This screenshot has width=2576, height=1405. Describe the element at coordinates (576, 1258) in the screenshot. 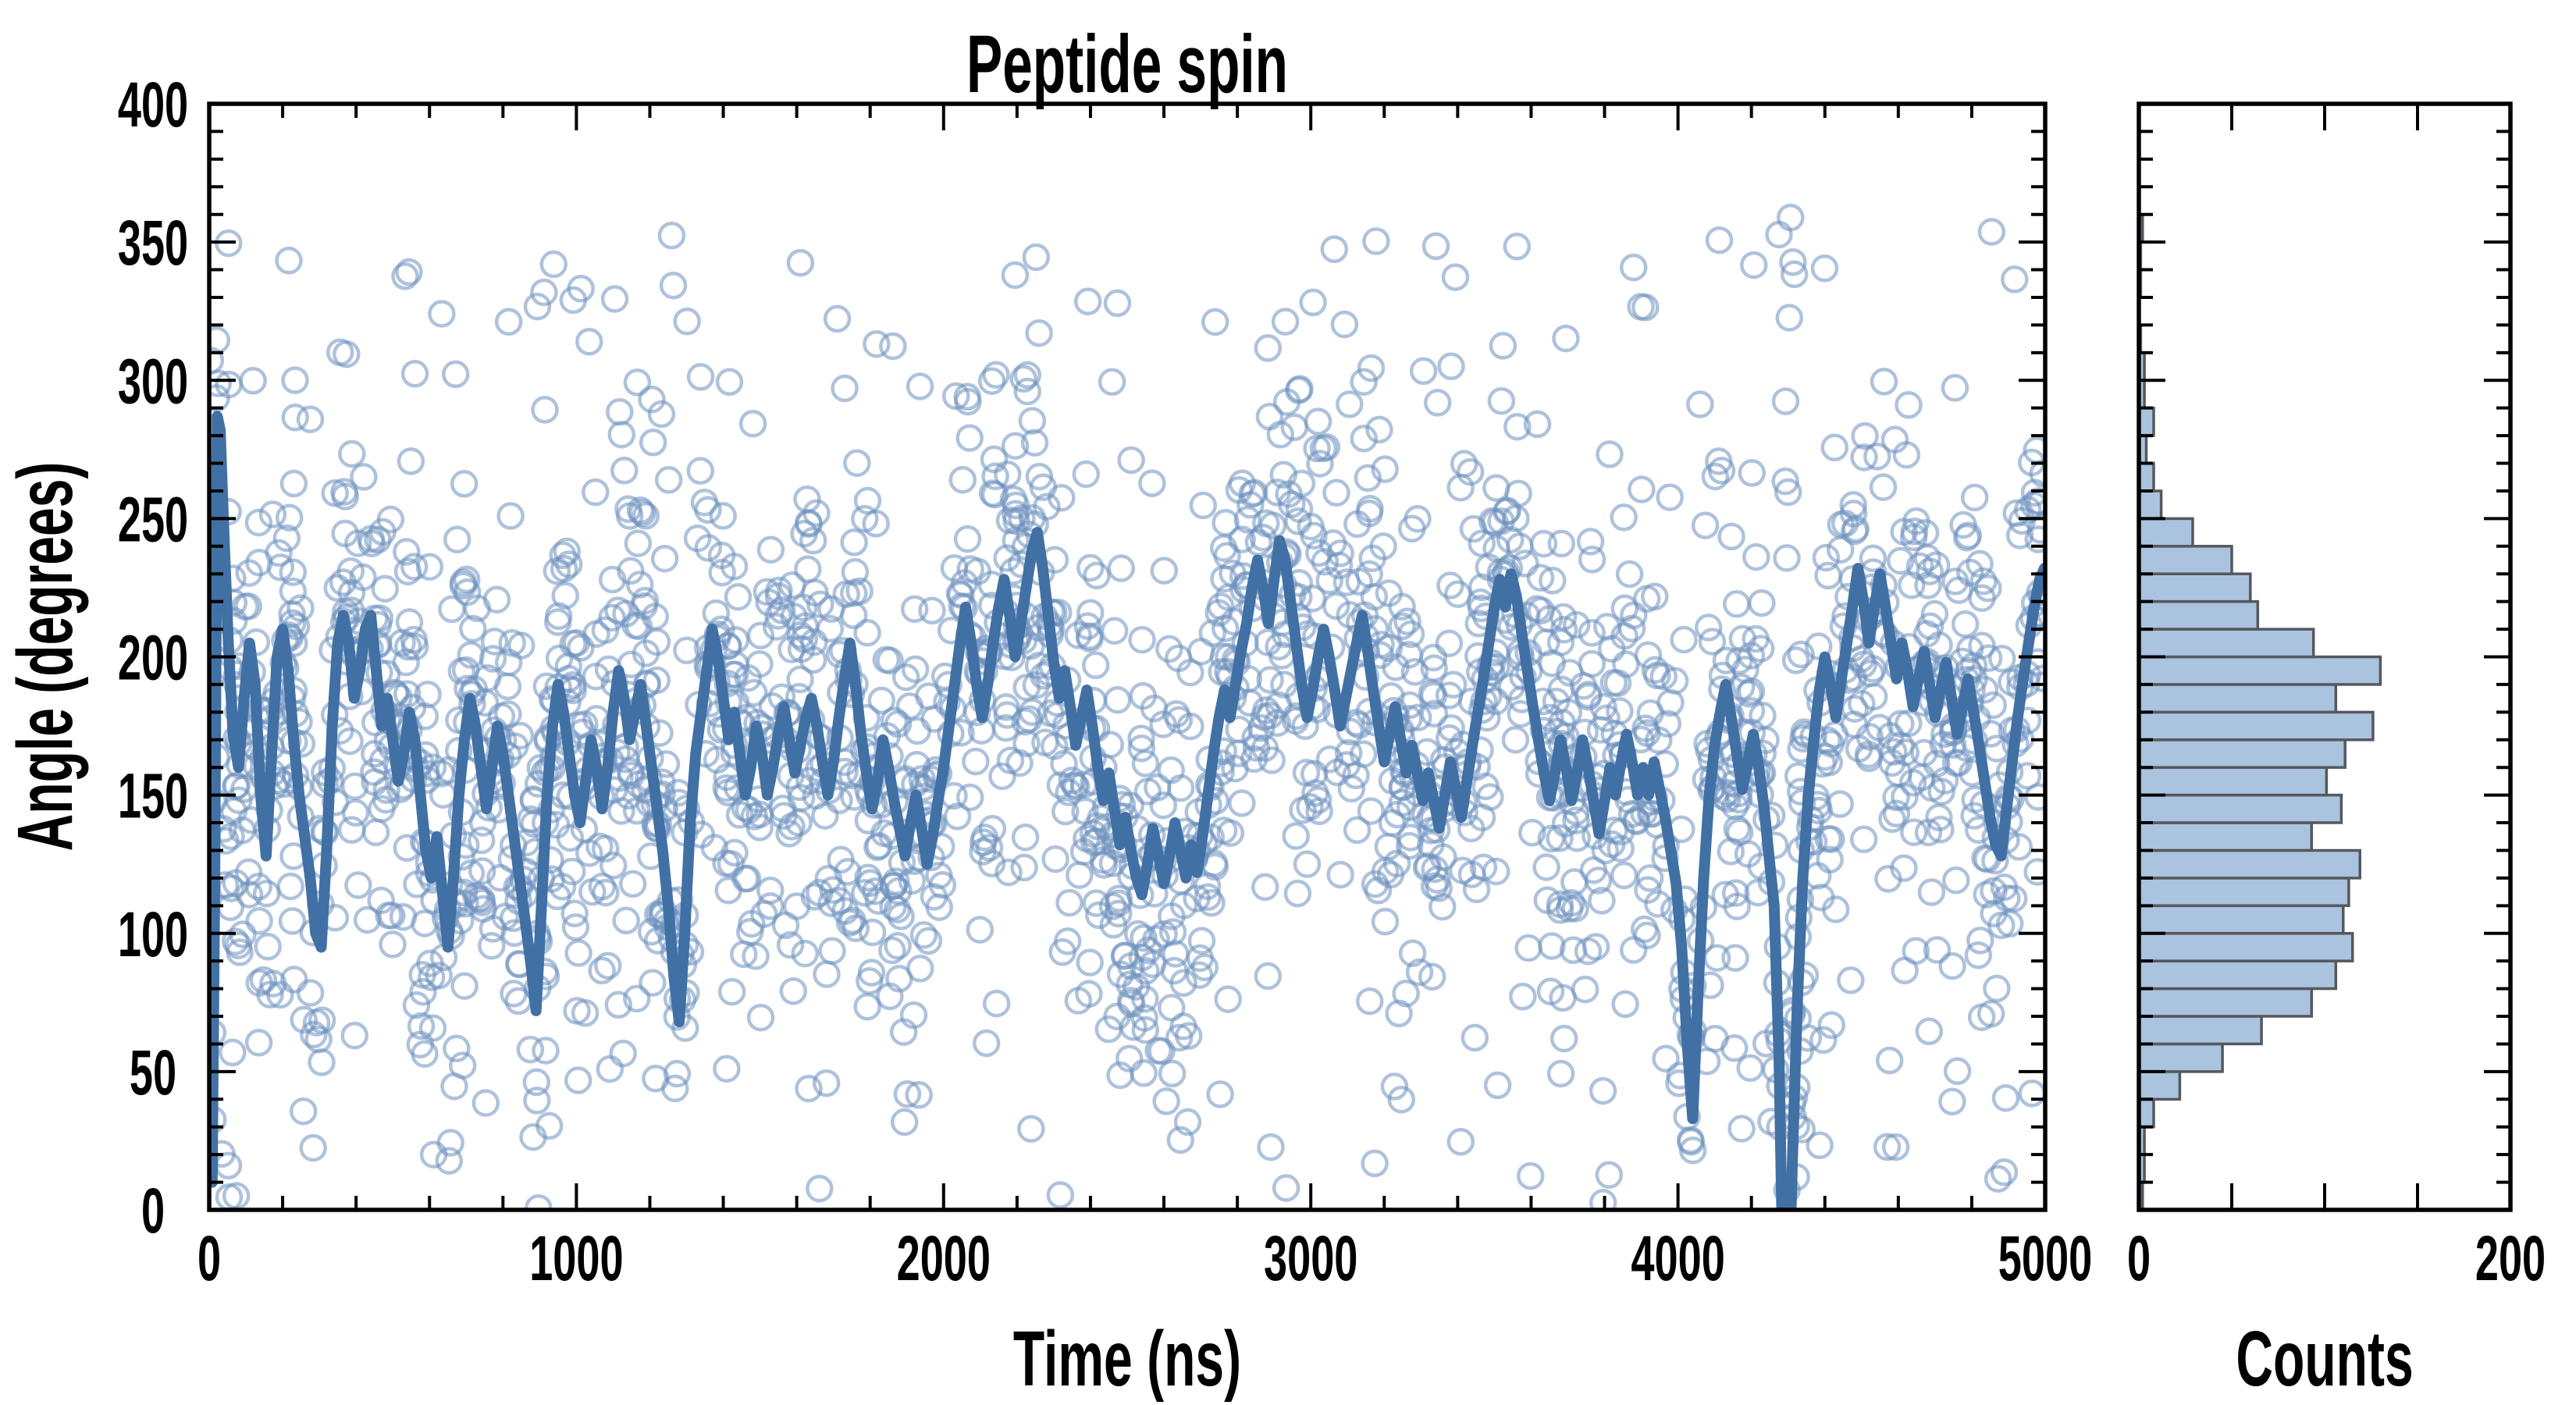

I see `tick-label: 1000` at that location.